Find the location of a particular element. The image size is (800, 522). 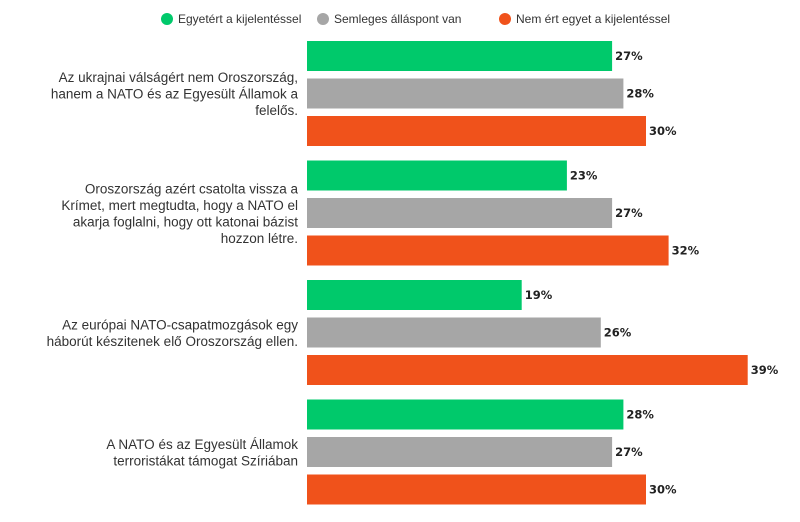

category-label-line: Az európai NATO-csapatmozgások egy is located at coordinates (180, 324).